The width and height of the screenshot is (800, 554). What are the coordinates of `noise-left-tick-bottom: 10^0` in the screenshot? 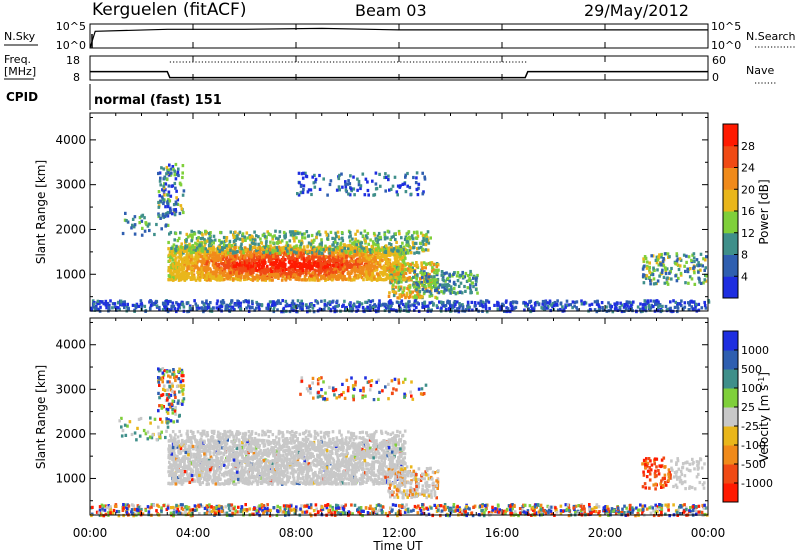 It's located at (71, 45).